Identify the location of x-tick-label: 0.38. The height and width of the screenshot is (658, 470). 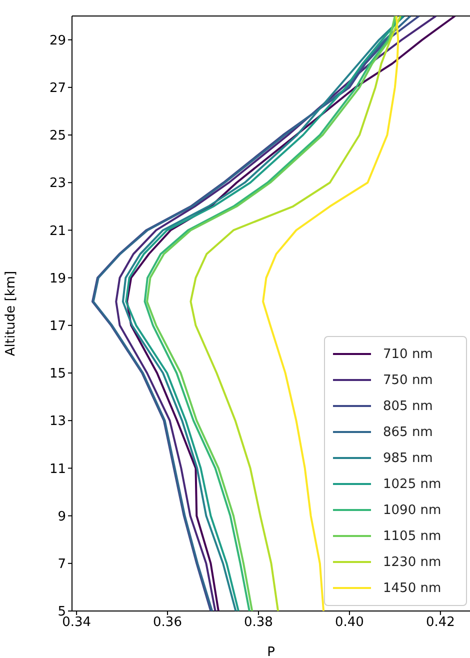
(258, 622).